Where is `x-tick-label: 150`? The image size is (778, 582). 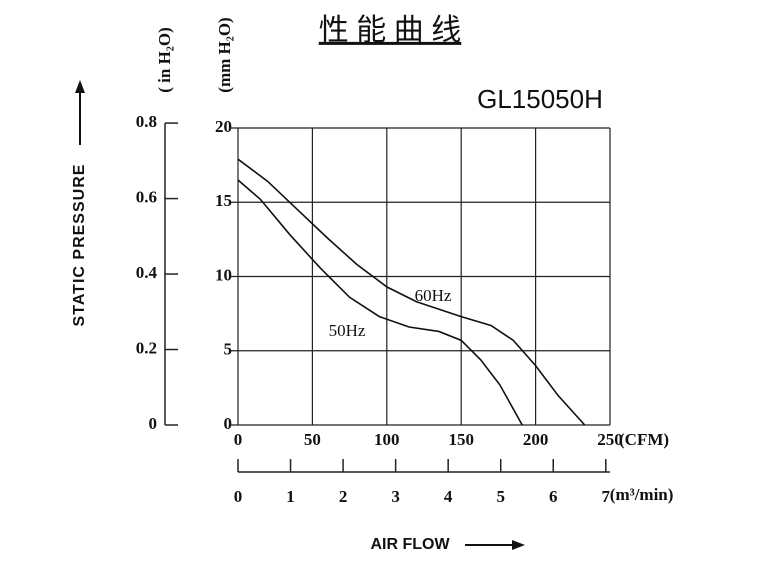 x-tick-label: 150 is located at coordinates (461, 439).